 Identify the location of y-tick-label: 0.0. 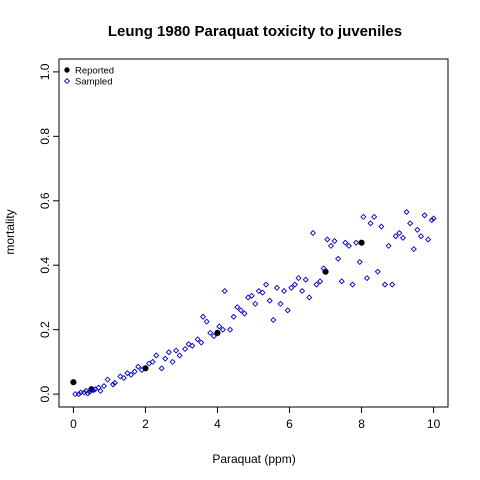
(45, 393).